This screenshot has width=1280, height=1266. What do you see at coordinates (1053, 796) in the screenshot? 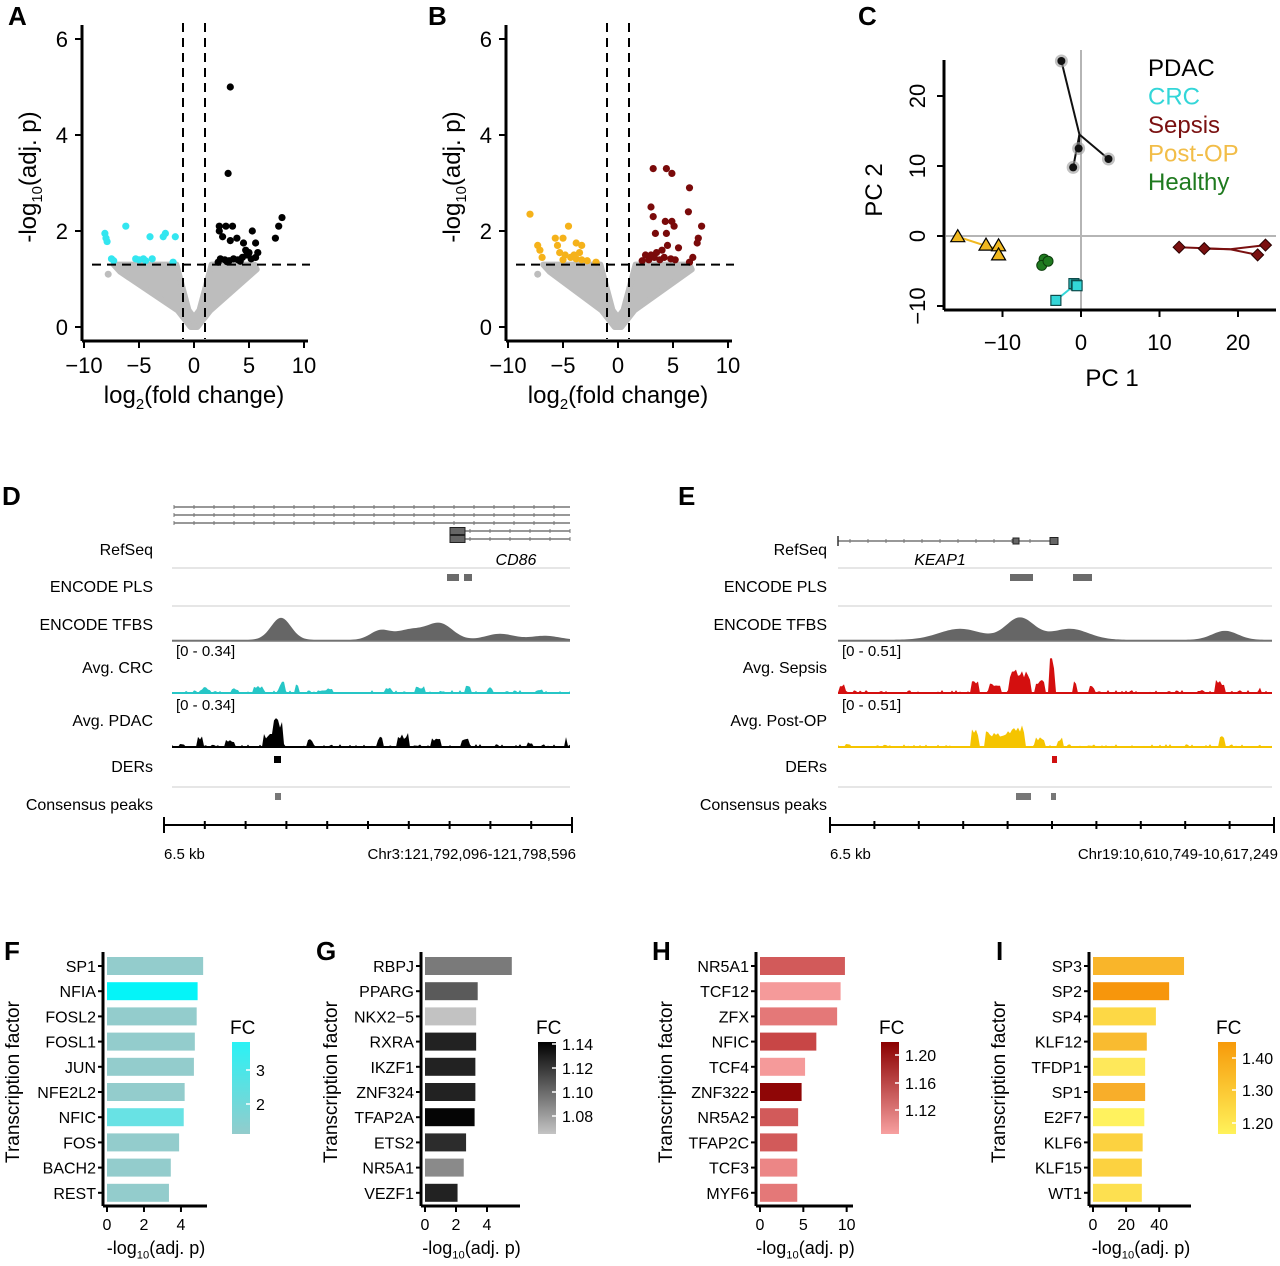
I see `consensus-peak` at bounding box center [1053, 796].